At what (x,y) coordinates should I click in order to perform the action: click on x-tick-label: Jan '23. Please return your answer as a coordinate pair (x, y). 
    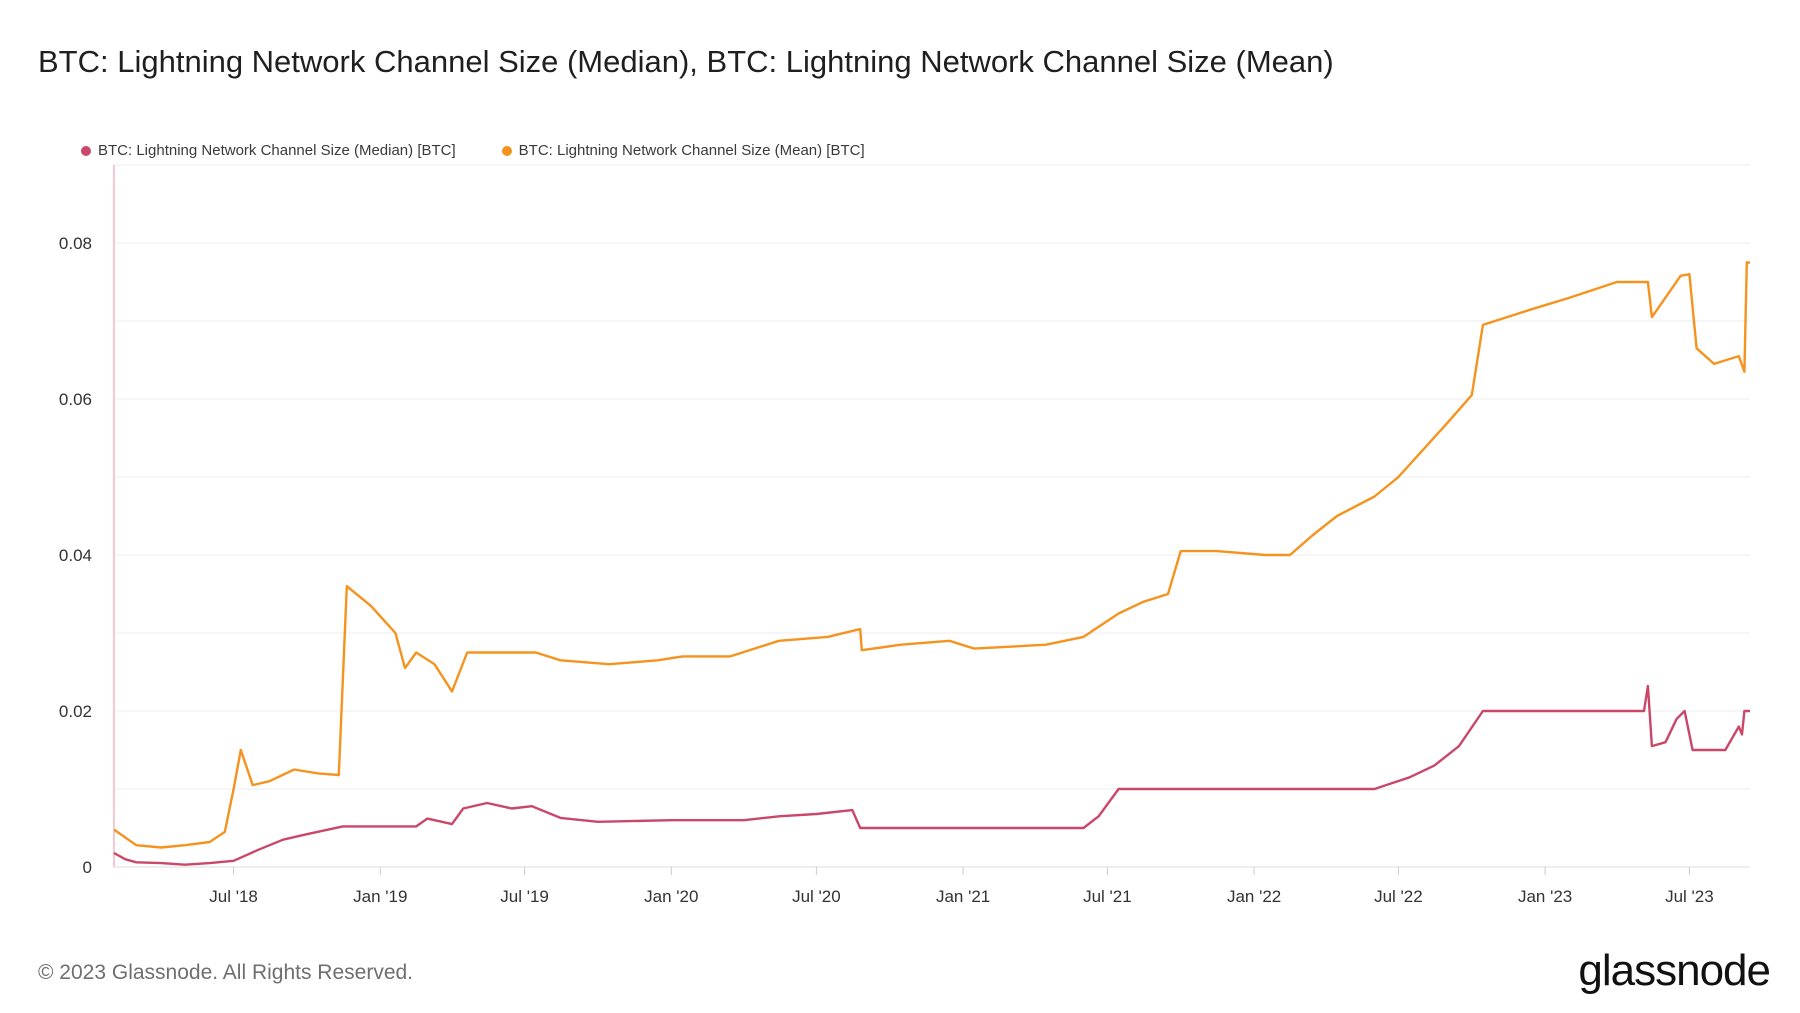
    Looking at the image, I should click on (1545, 896).